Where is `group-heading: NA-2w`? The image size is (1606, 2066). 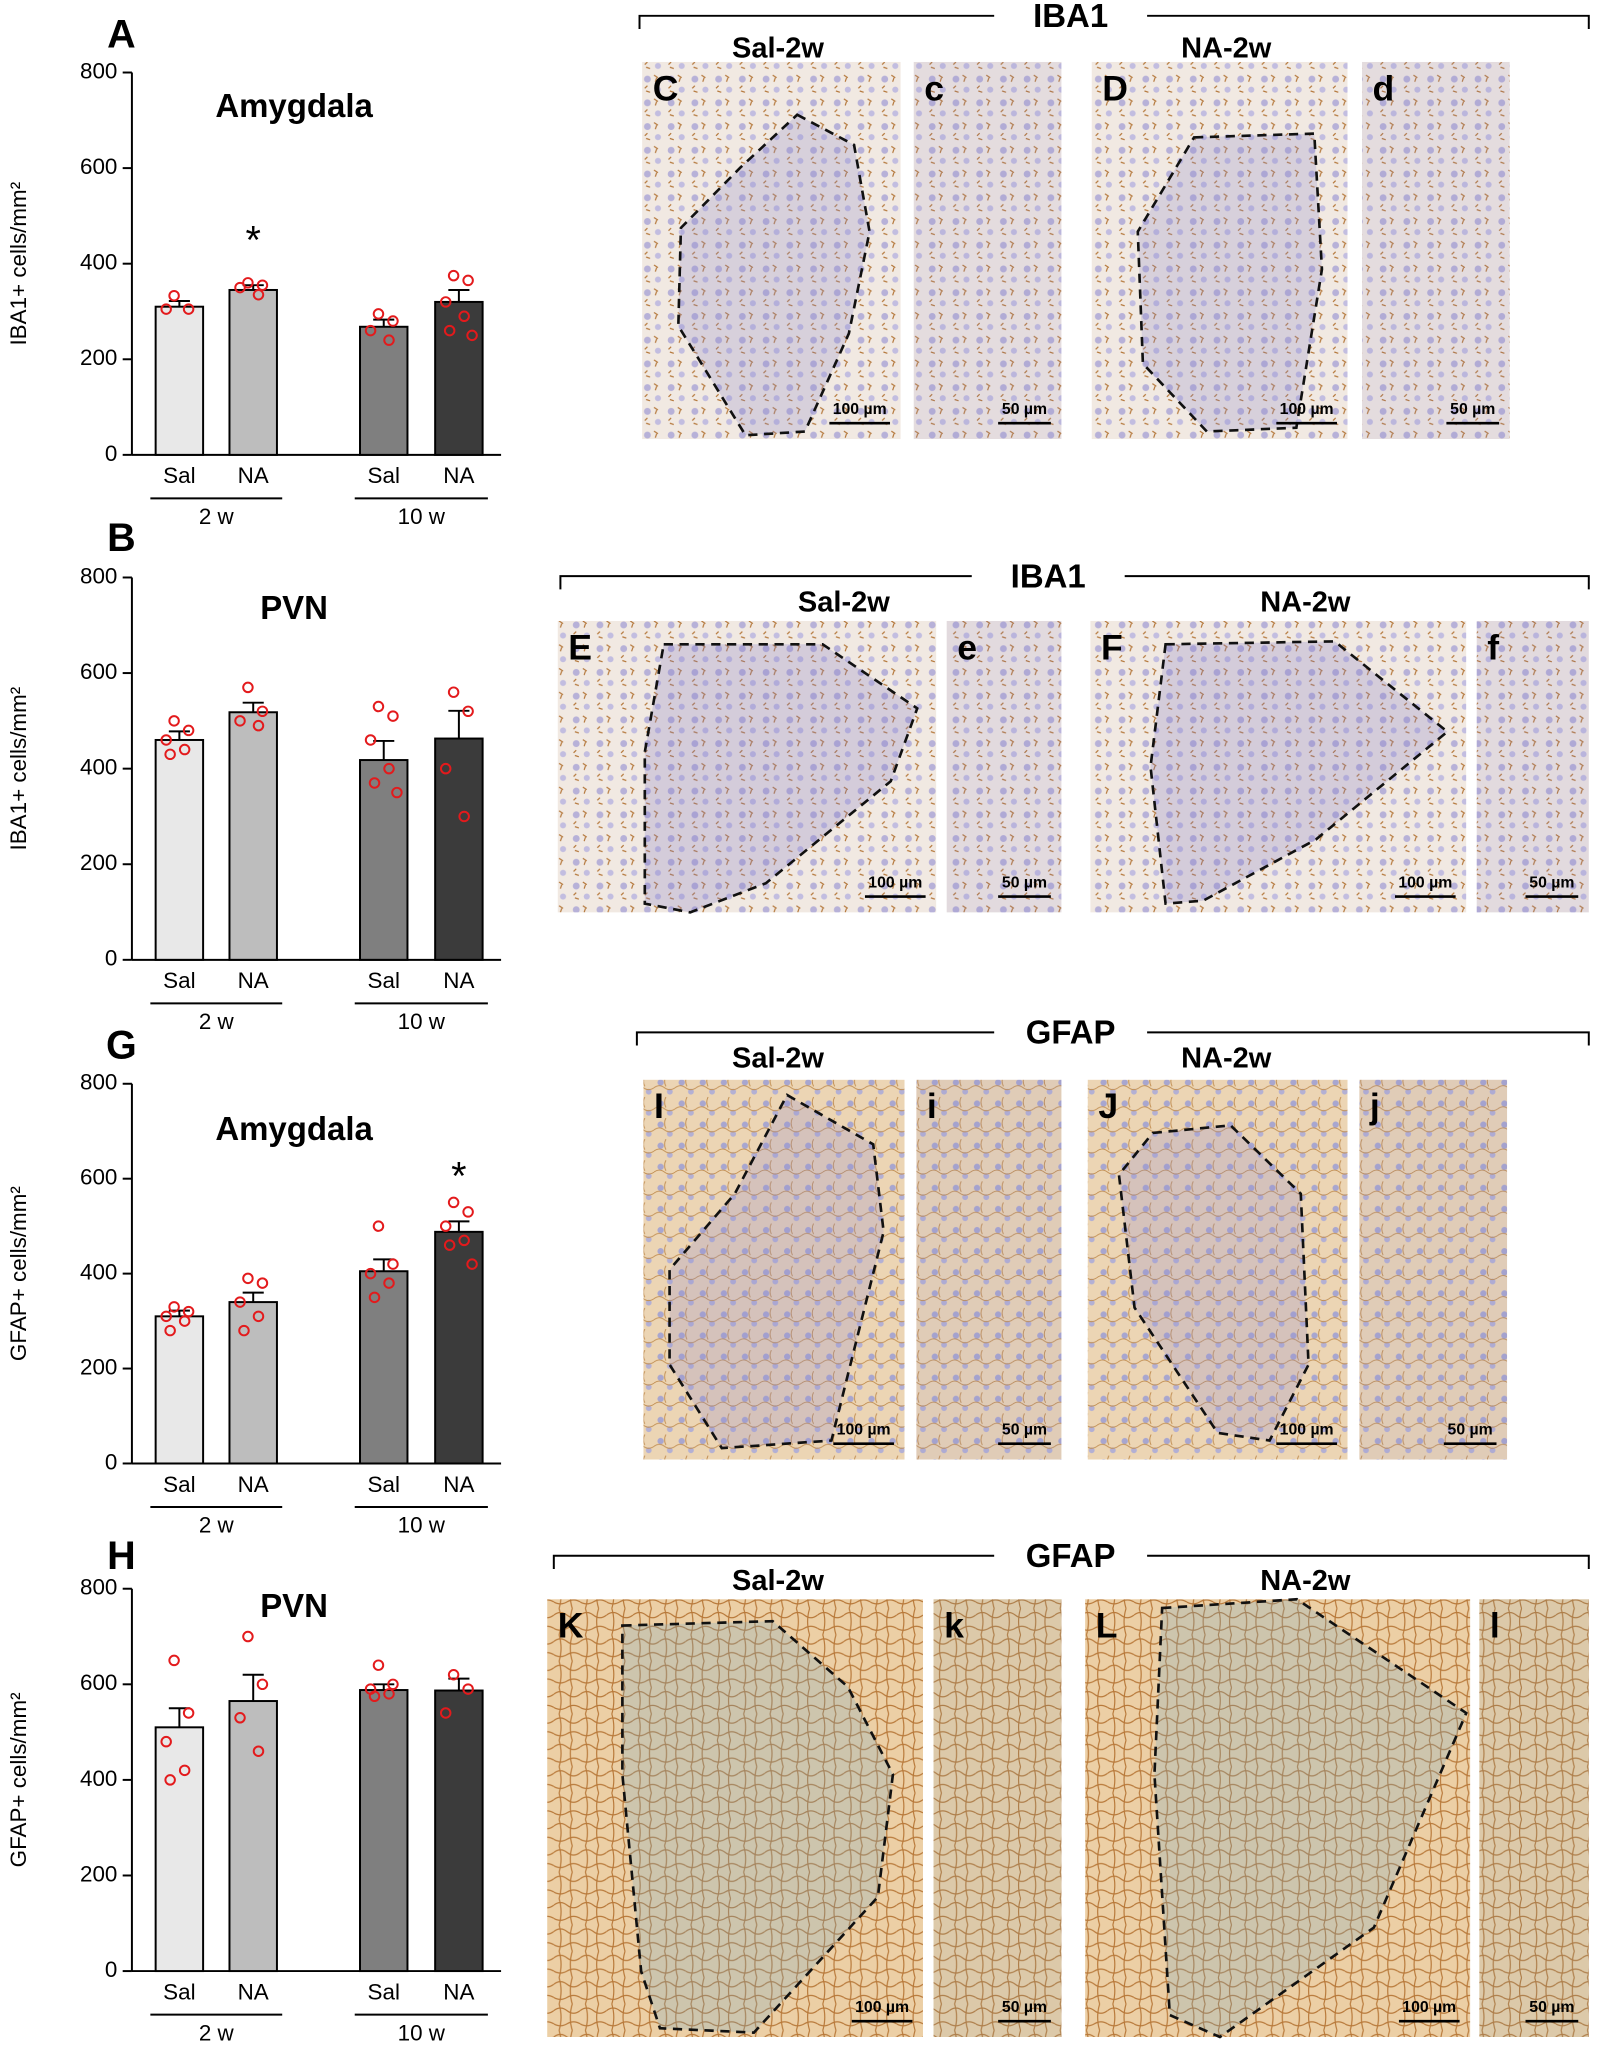 group-heading: NA-2w is located at coordinates (1226, 1059).